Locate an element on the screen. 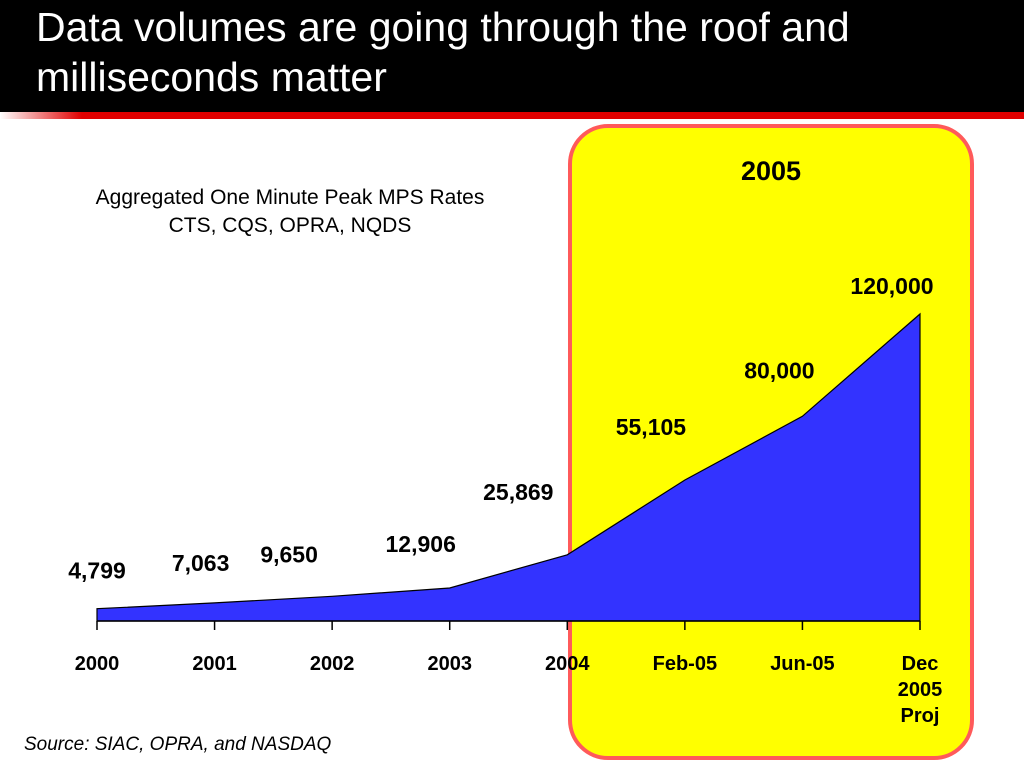 Image resolution: width=1024 pixels, height=768 pixels. x-tick-label: 2004 is located at coordinates (567, 664).